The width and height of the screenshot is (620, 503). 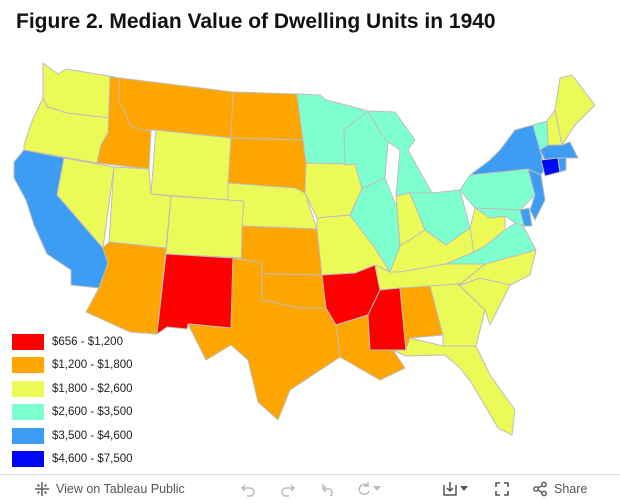 I want to click on state-NM, so click(x=195, y=294).